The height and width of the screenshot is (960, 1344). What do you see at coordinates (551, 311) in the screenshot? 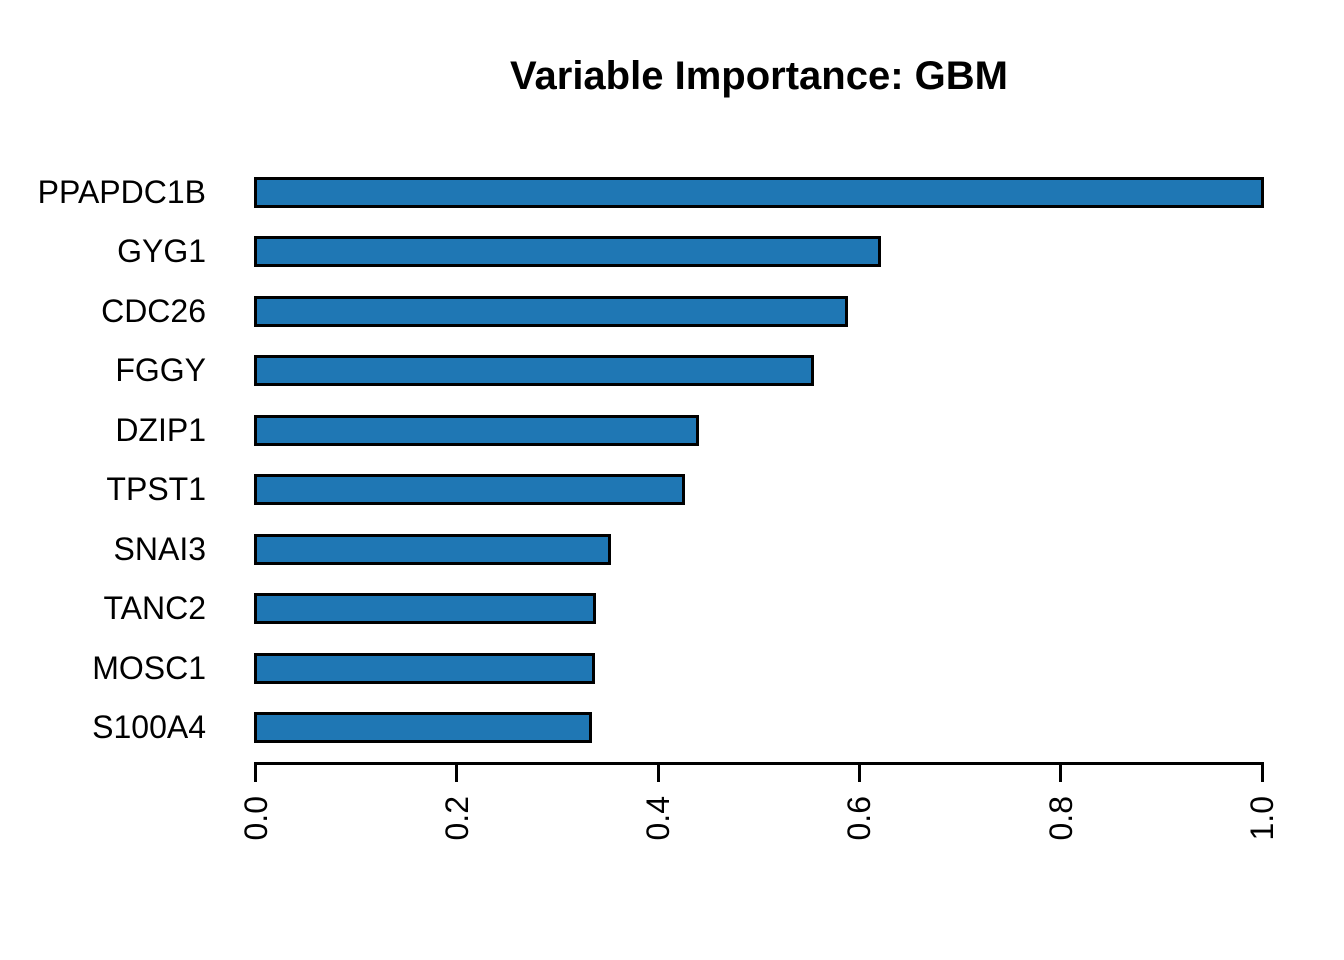
I see `bar-CDC26` at bounding box center [551, 311].